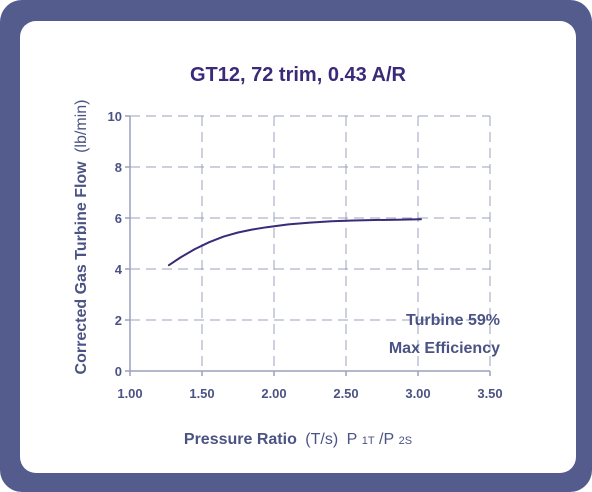 Image resolution: width=592 pixels, height=492 pixels. What do you see at coordinates (118, 371) in the screenshot?
I see `y-tick-label: 0` at bounding box center [118, 371].